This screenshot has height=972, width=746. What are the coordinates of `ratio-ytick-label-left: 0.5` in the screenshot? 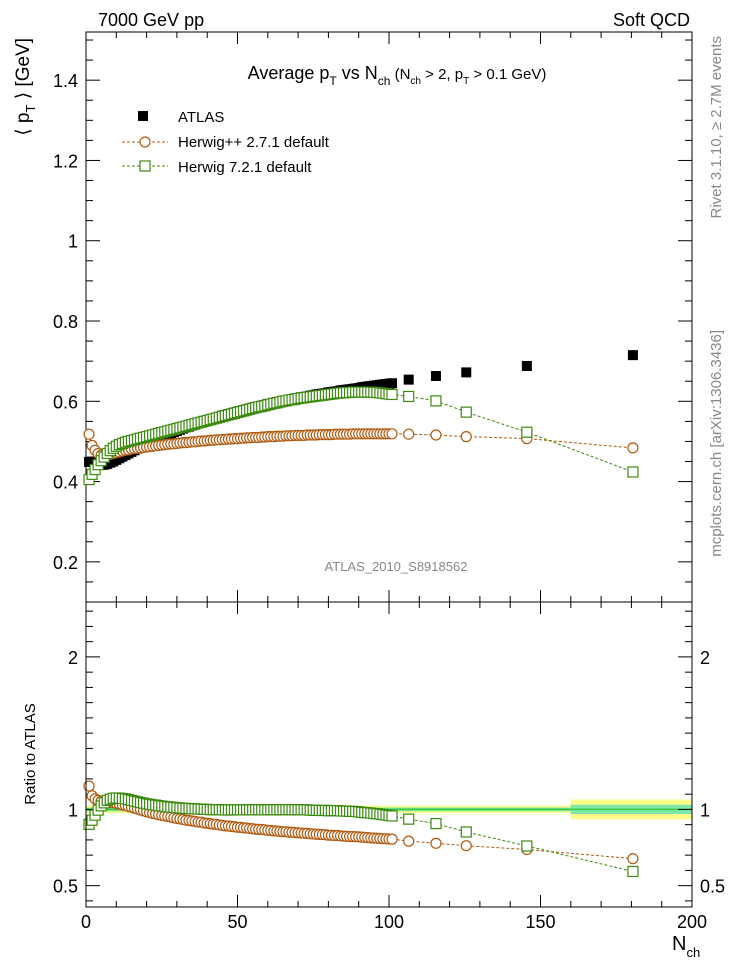 It's located at (65, 887).